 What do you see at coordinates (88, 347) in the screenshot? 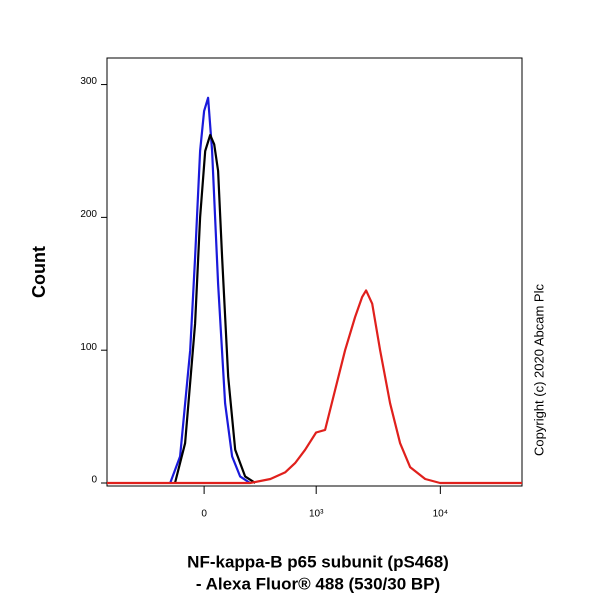
I see `y-tick-label: 100` at bounding box center [88, 347].